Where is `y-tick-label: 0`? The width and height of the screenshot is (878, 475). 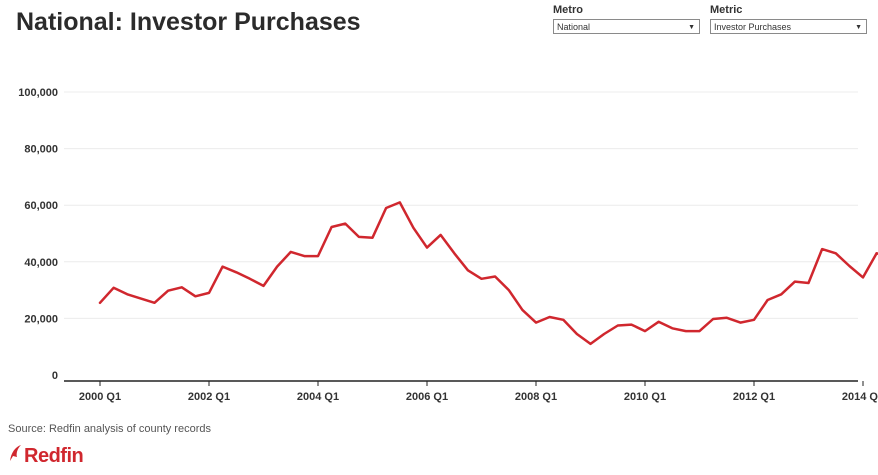
y-tick-label: 0 is located at coordinates (55, 376).